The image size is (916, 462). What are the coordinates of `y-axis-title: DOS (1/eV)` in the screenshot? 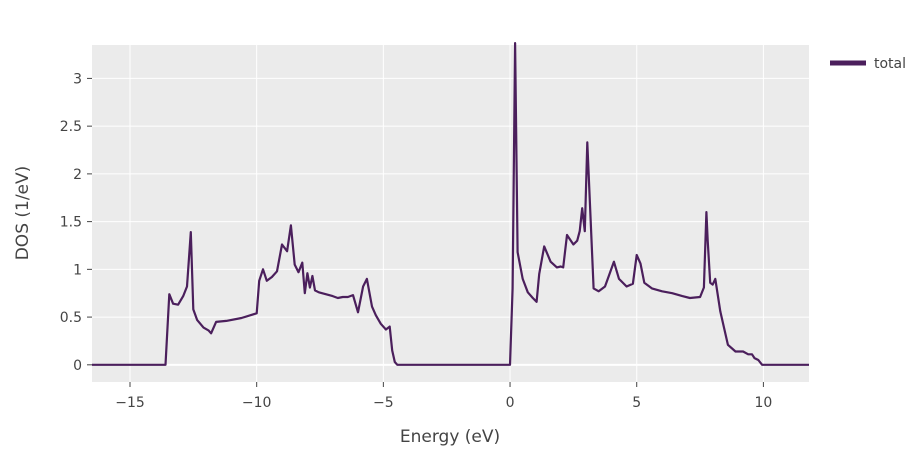 It's located at (23, 213).